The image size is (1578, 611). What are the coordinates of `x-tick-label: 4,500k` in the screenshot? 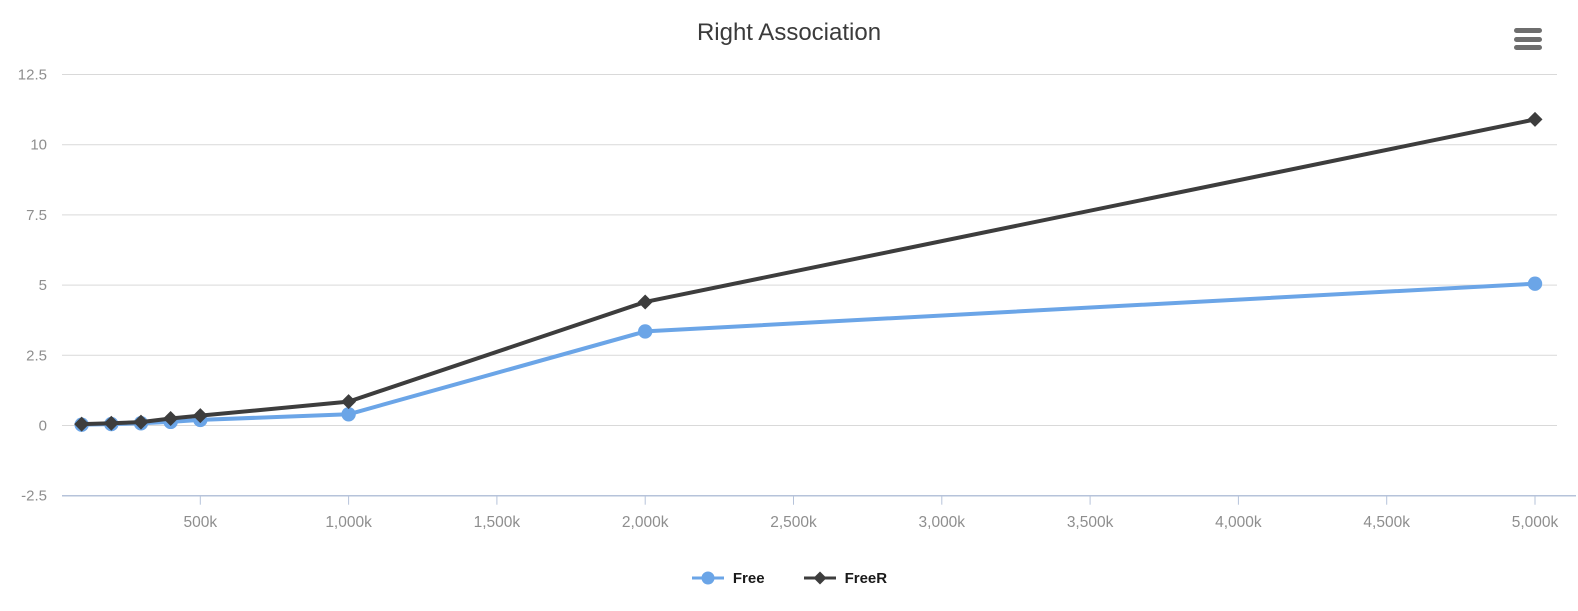 It's located at (1386, 522).